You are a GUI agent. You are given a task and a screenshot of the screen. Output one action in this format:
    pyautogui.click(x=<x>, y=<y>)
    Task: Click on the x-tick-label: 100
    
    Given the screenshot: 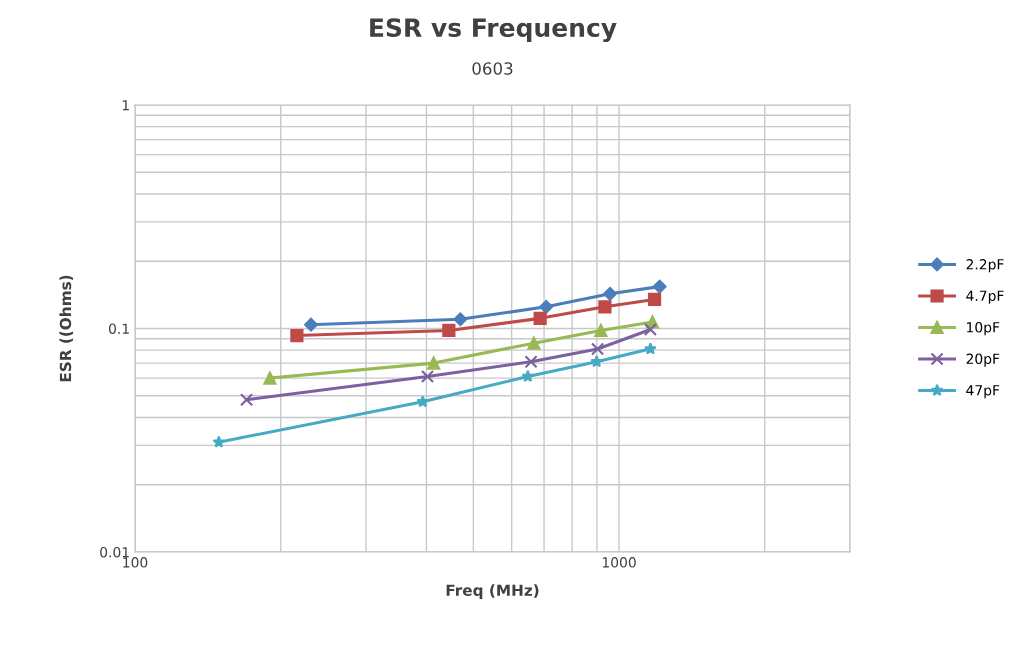 What is the action you would take?
    pyautogui.click(x=135, y=562)
    